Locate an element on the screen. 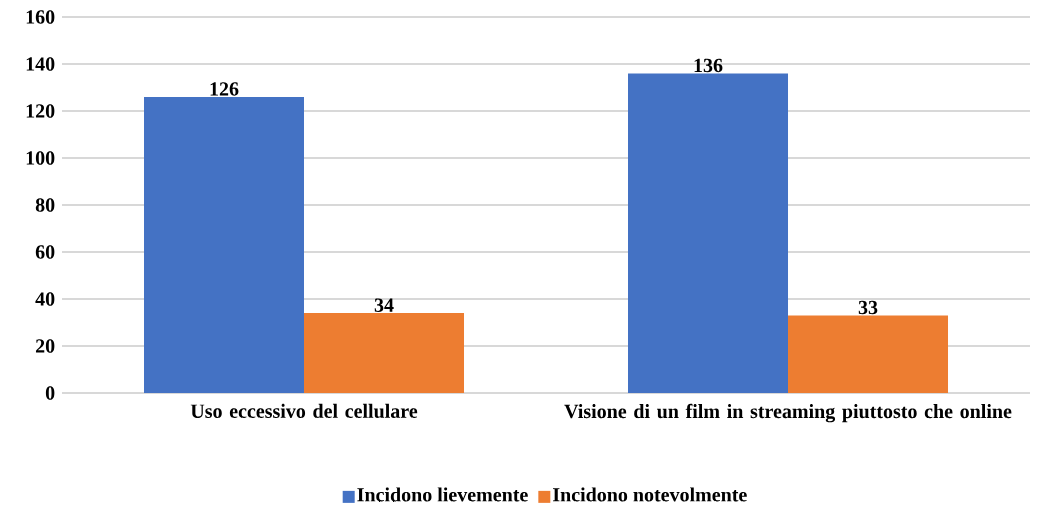 The width and height of the screenshot is (1048, 523). data-label: 126 is located at coordinates (224, 89).